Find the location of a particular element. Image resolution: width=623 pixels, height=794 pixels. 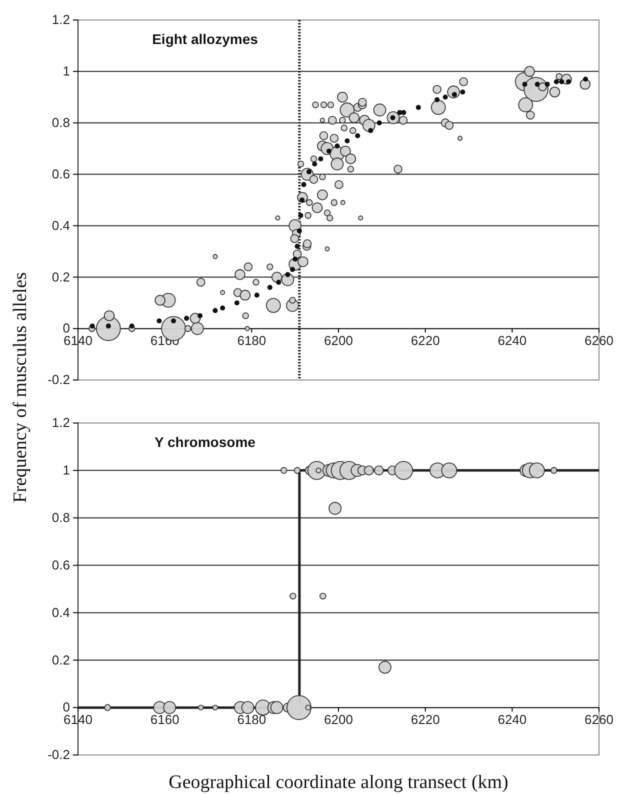

text: Eight allozymes is located at coordinates (205, 39).